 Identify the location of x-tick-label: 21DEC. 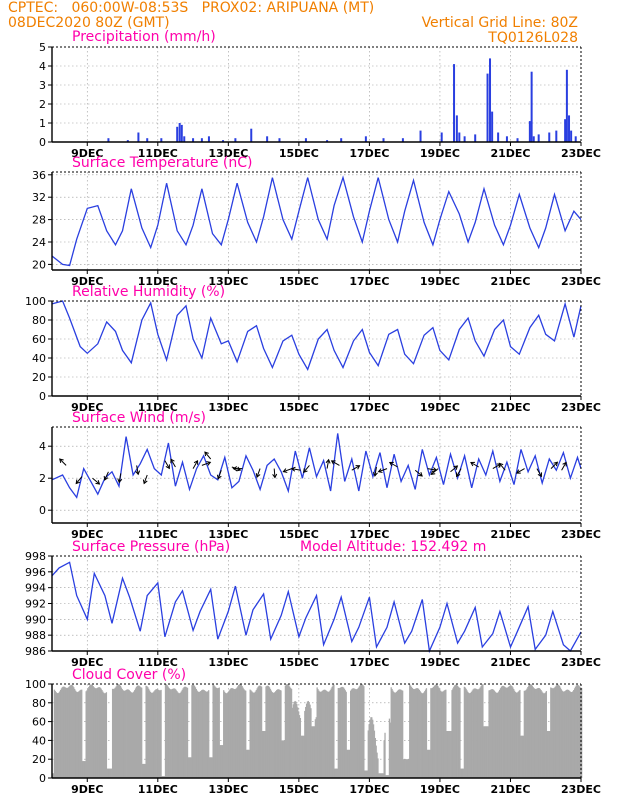
(510, 789).